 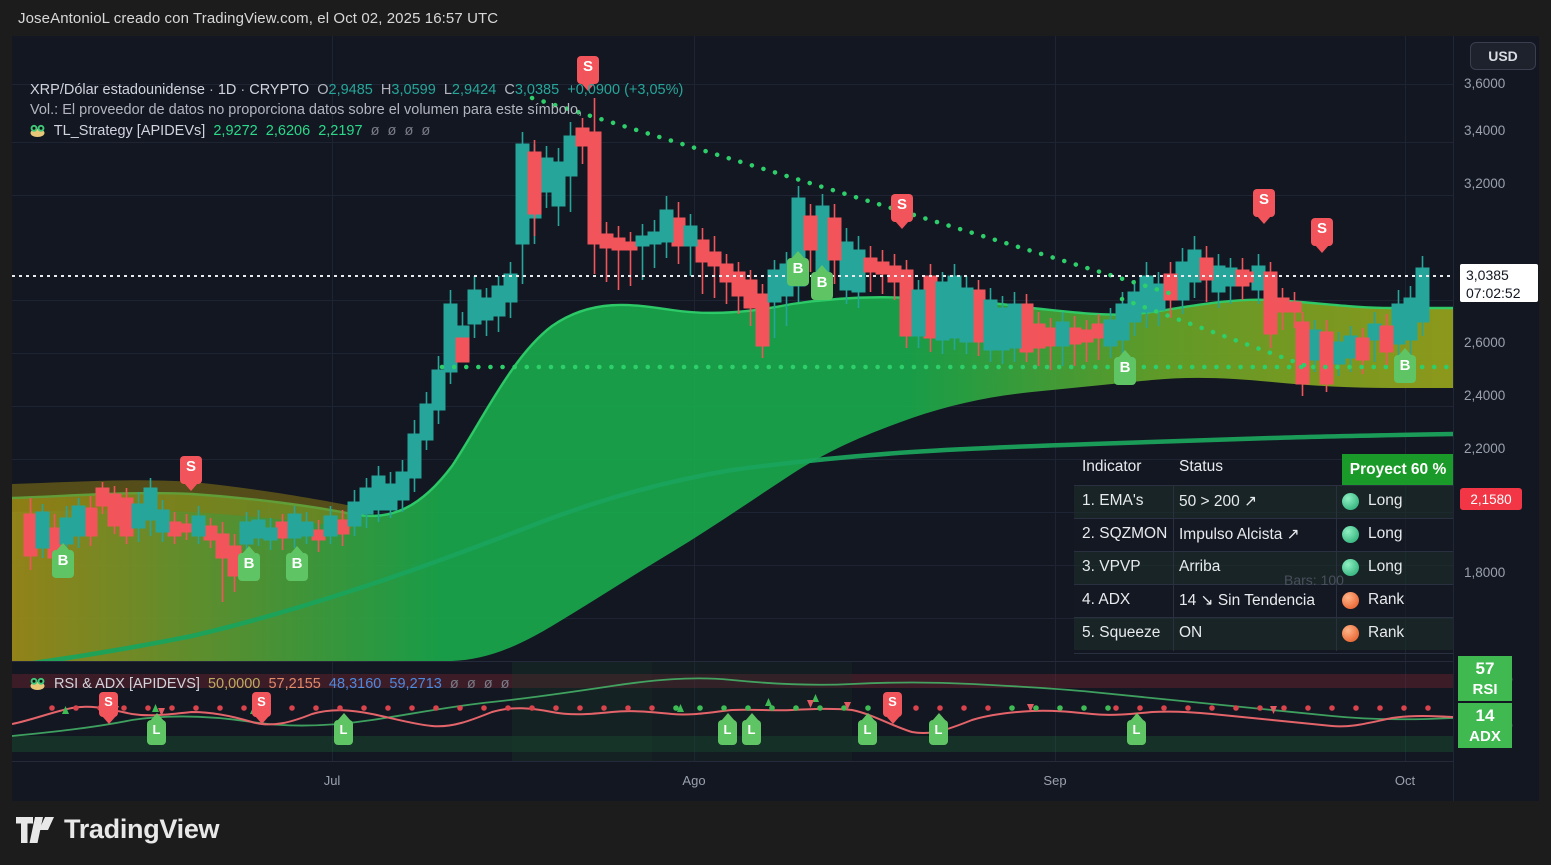 What do you see at coordinates (1485, 736) in the screenshot?
I see `adx-label: ADX` at bounding box center [1485, 736].